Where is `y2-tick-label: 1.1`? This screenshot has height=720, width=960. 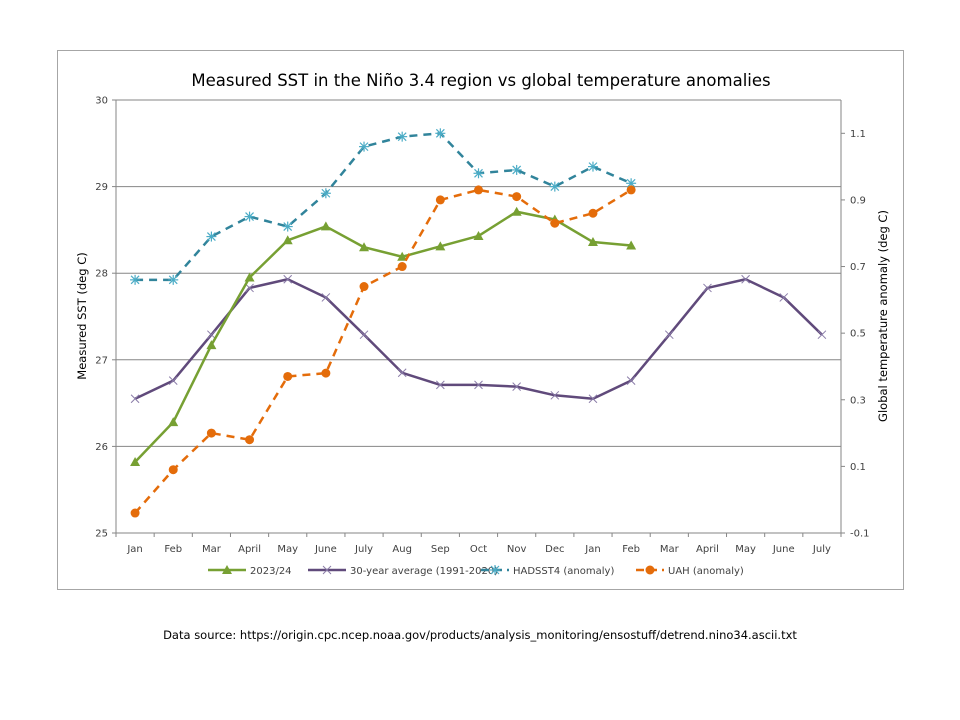 y2-tick-label: 1.1 is located at coordinates (858, 134).